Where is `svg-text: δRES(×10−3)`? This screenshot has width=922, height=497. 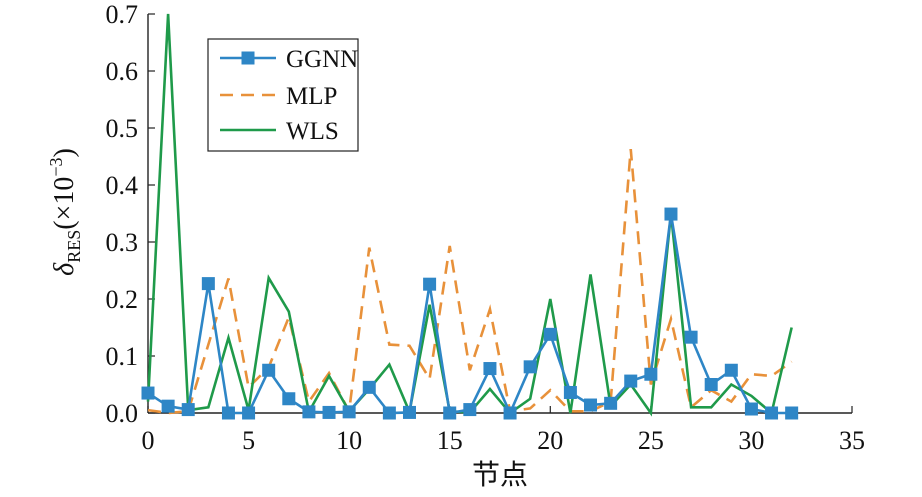
svg-text: δRES(×10−3) is located at coordinates (65, 212).